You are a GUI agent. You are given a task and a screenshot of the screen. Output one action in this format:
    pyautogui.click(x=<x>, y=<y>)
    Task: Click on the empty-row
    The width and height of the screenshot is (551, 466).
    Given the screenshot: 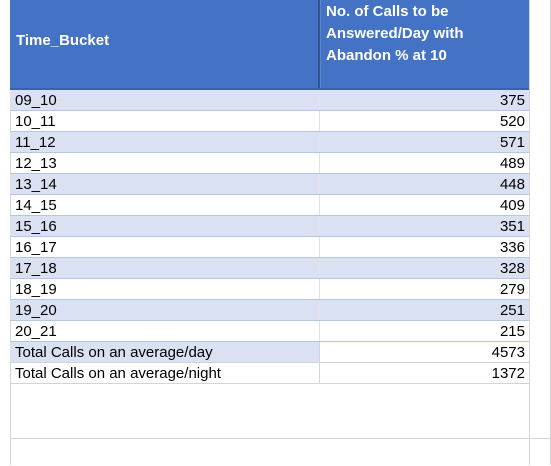 What is the action you would take?
    pyautogui.click(x=280, y=452)
    